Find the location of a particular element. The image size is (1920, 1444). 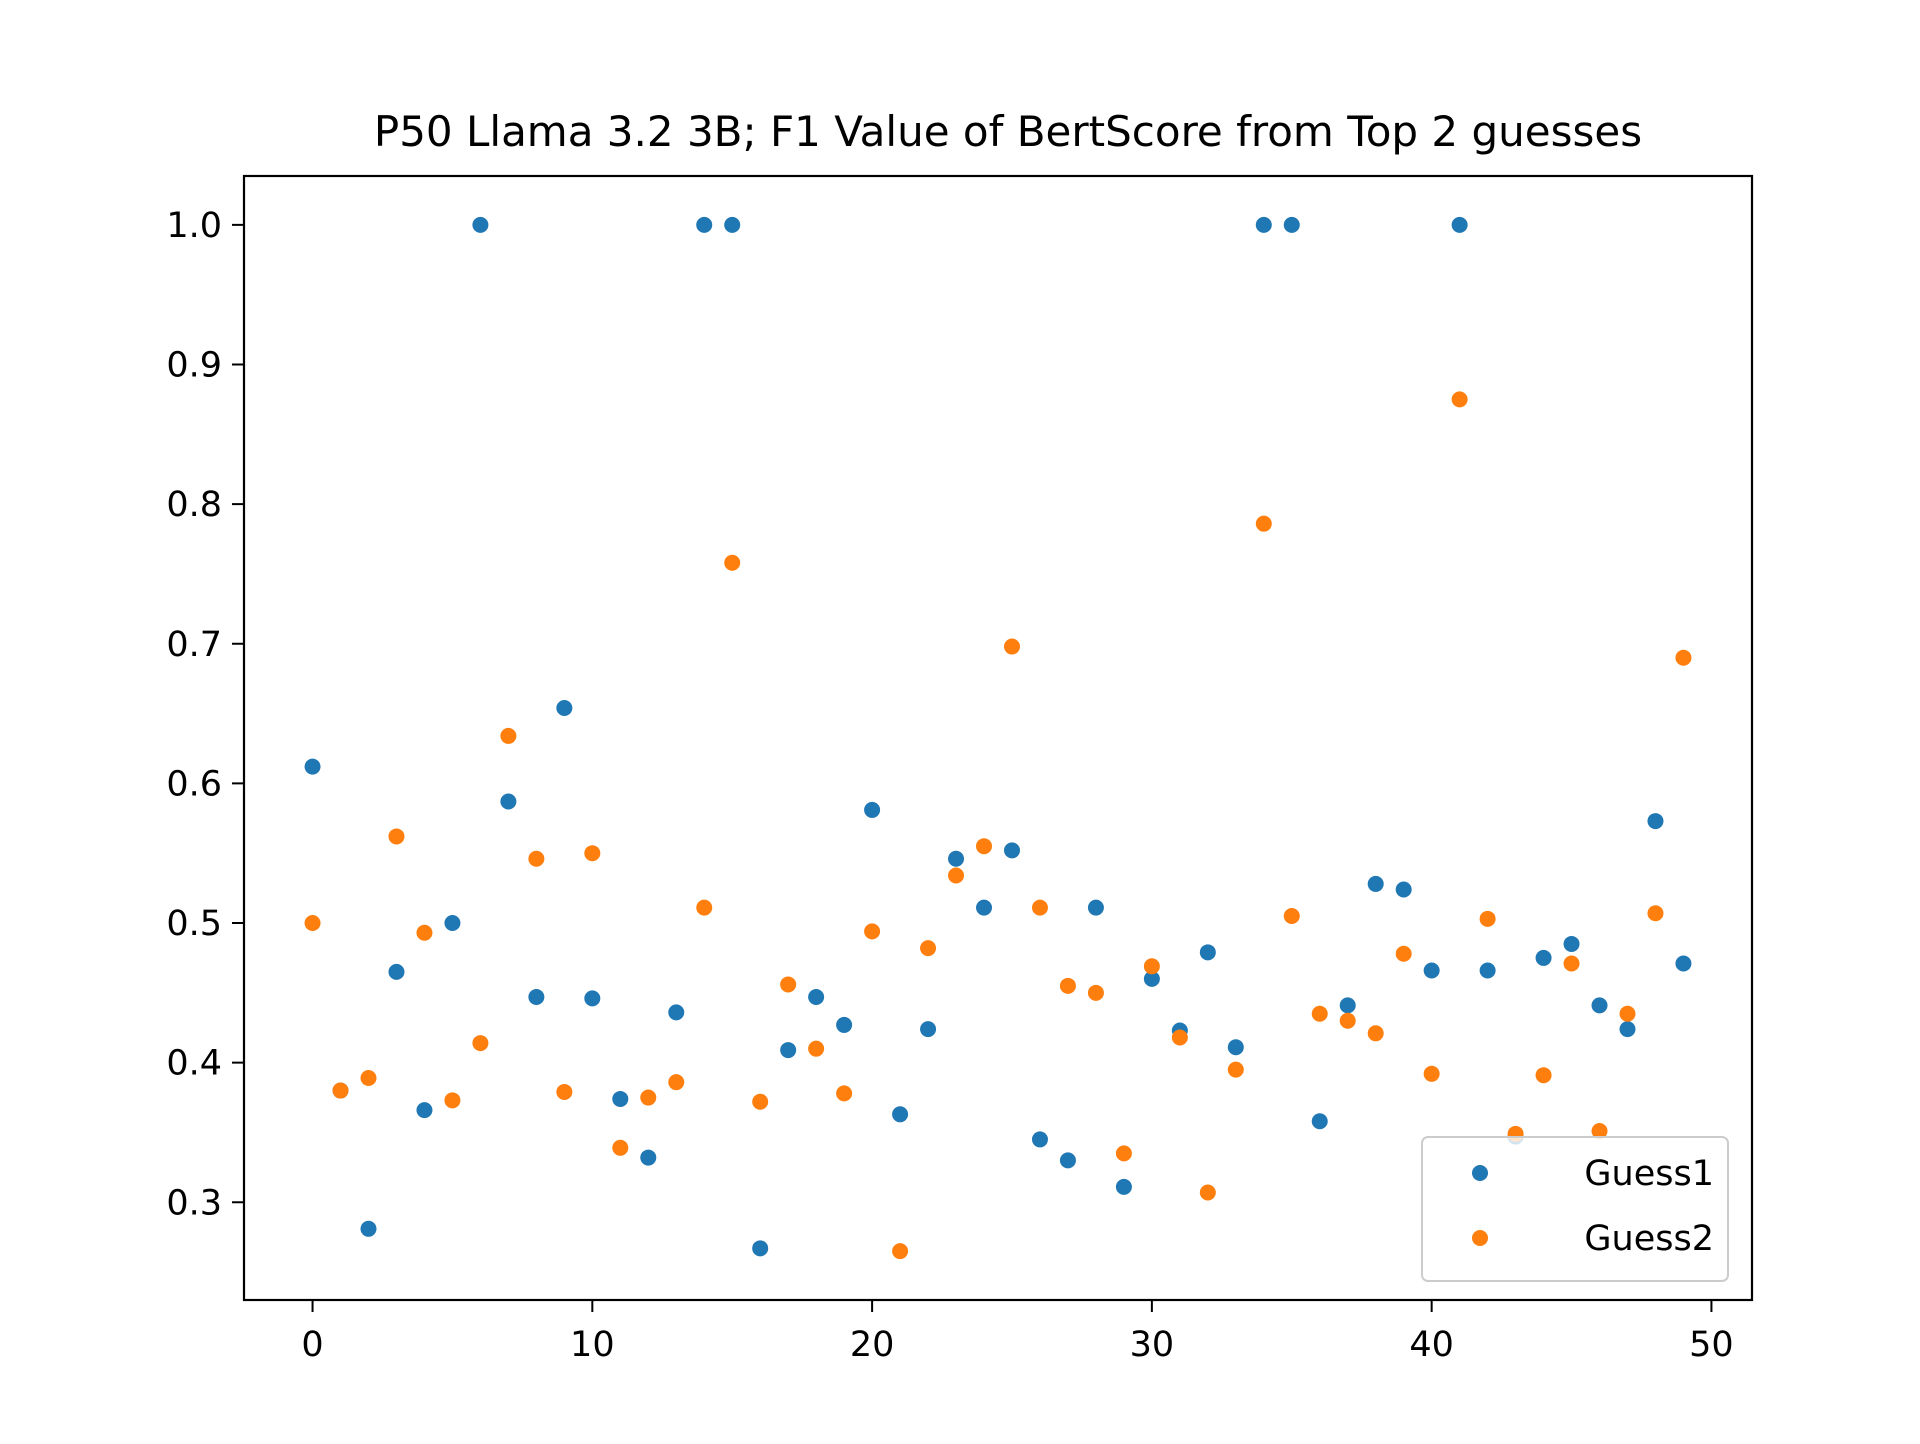

y-tick-label: 0.9 is located at coordinates (194, 365).